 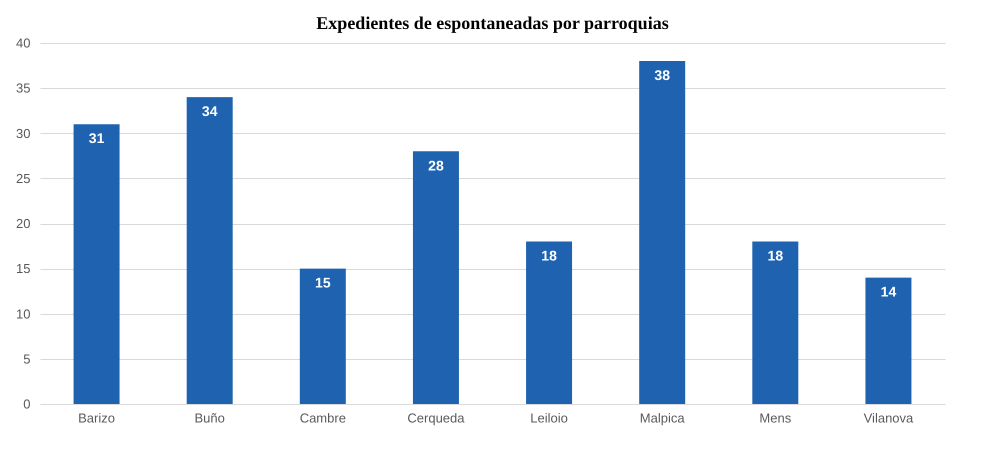 I want to click on data-label: 31, so click(x=96, y=138).